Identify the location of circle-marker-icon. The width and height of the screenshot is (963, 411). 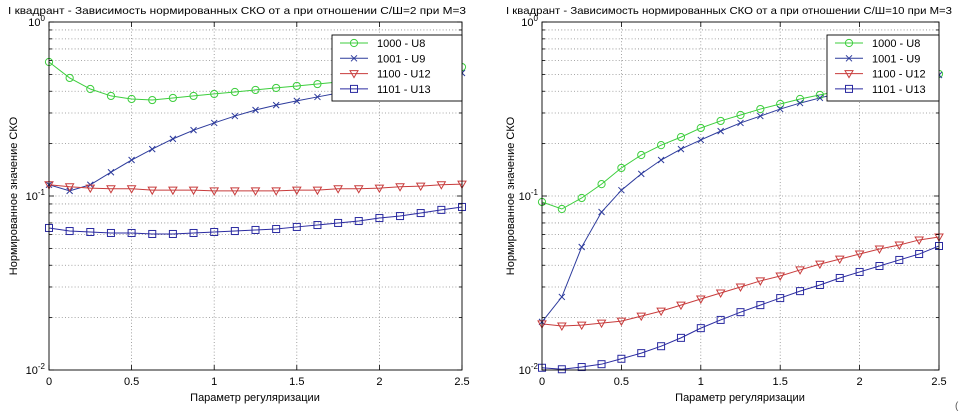
(354, 43).